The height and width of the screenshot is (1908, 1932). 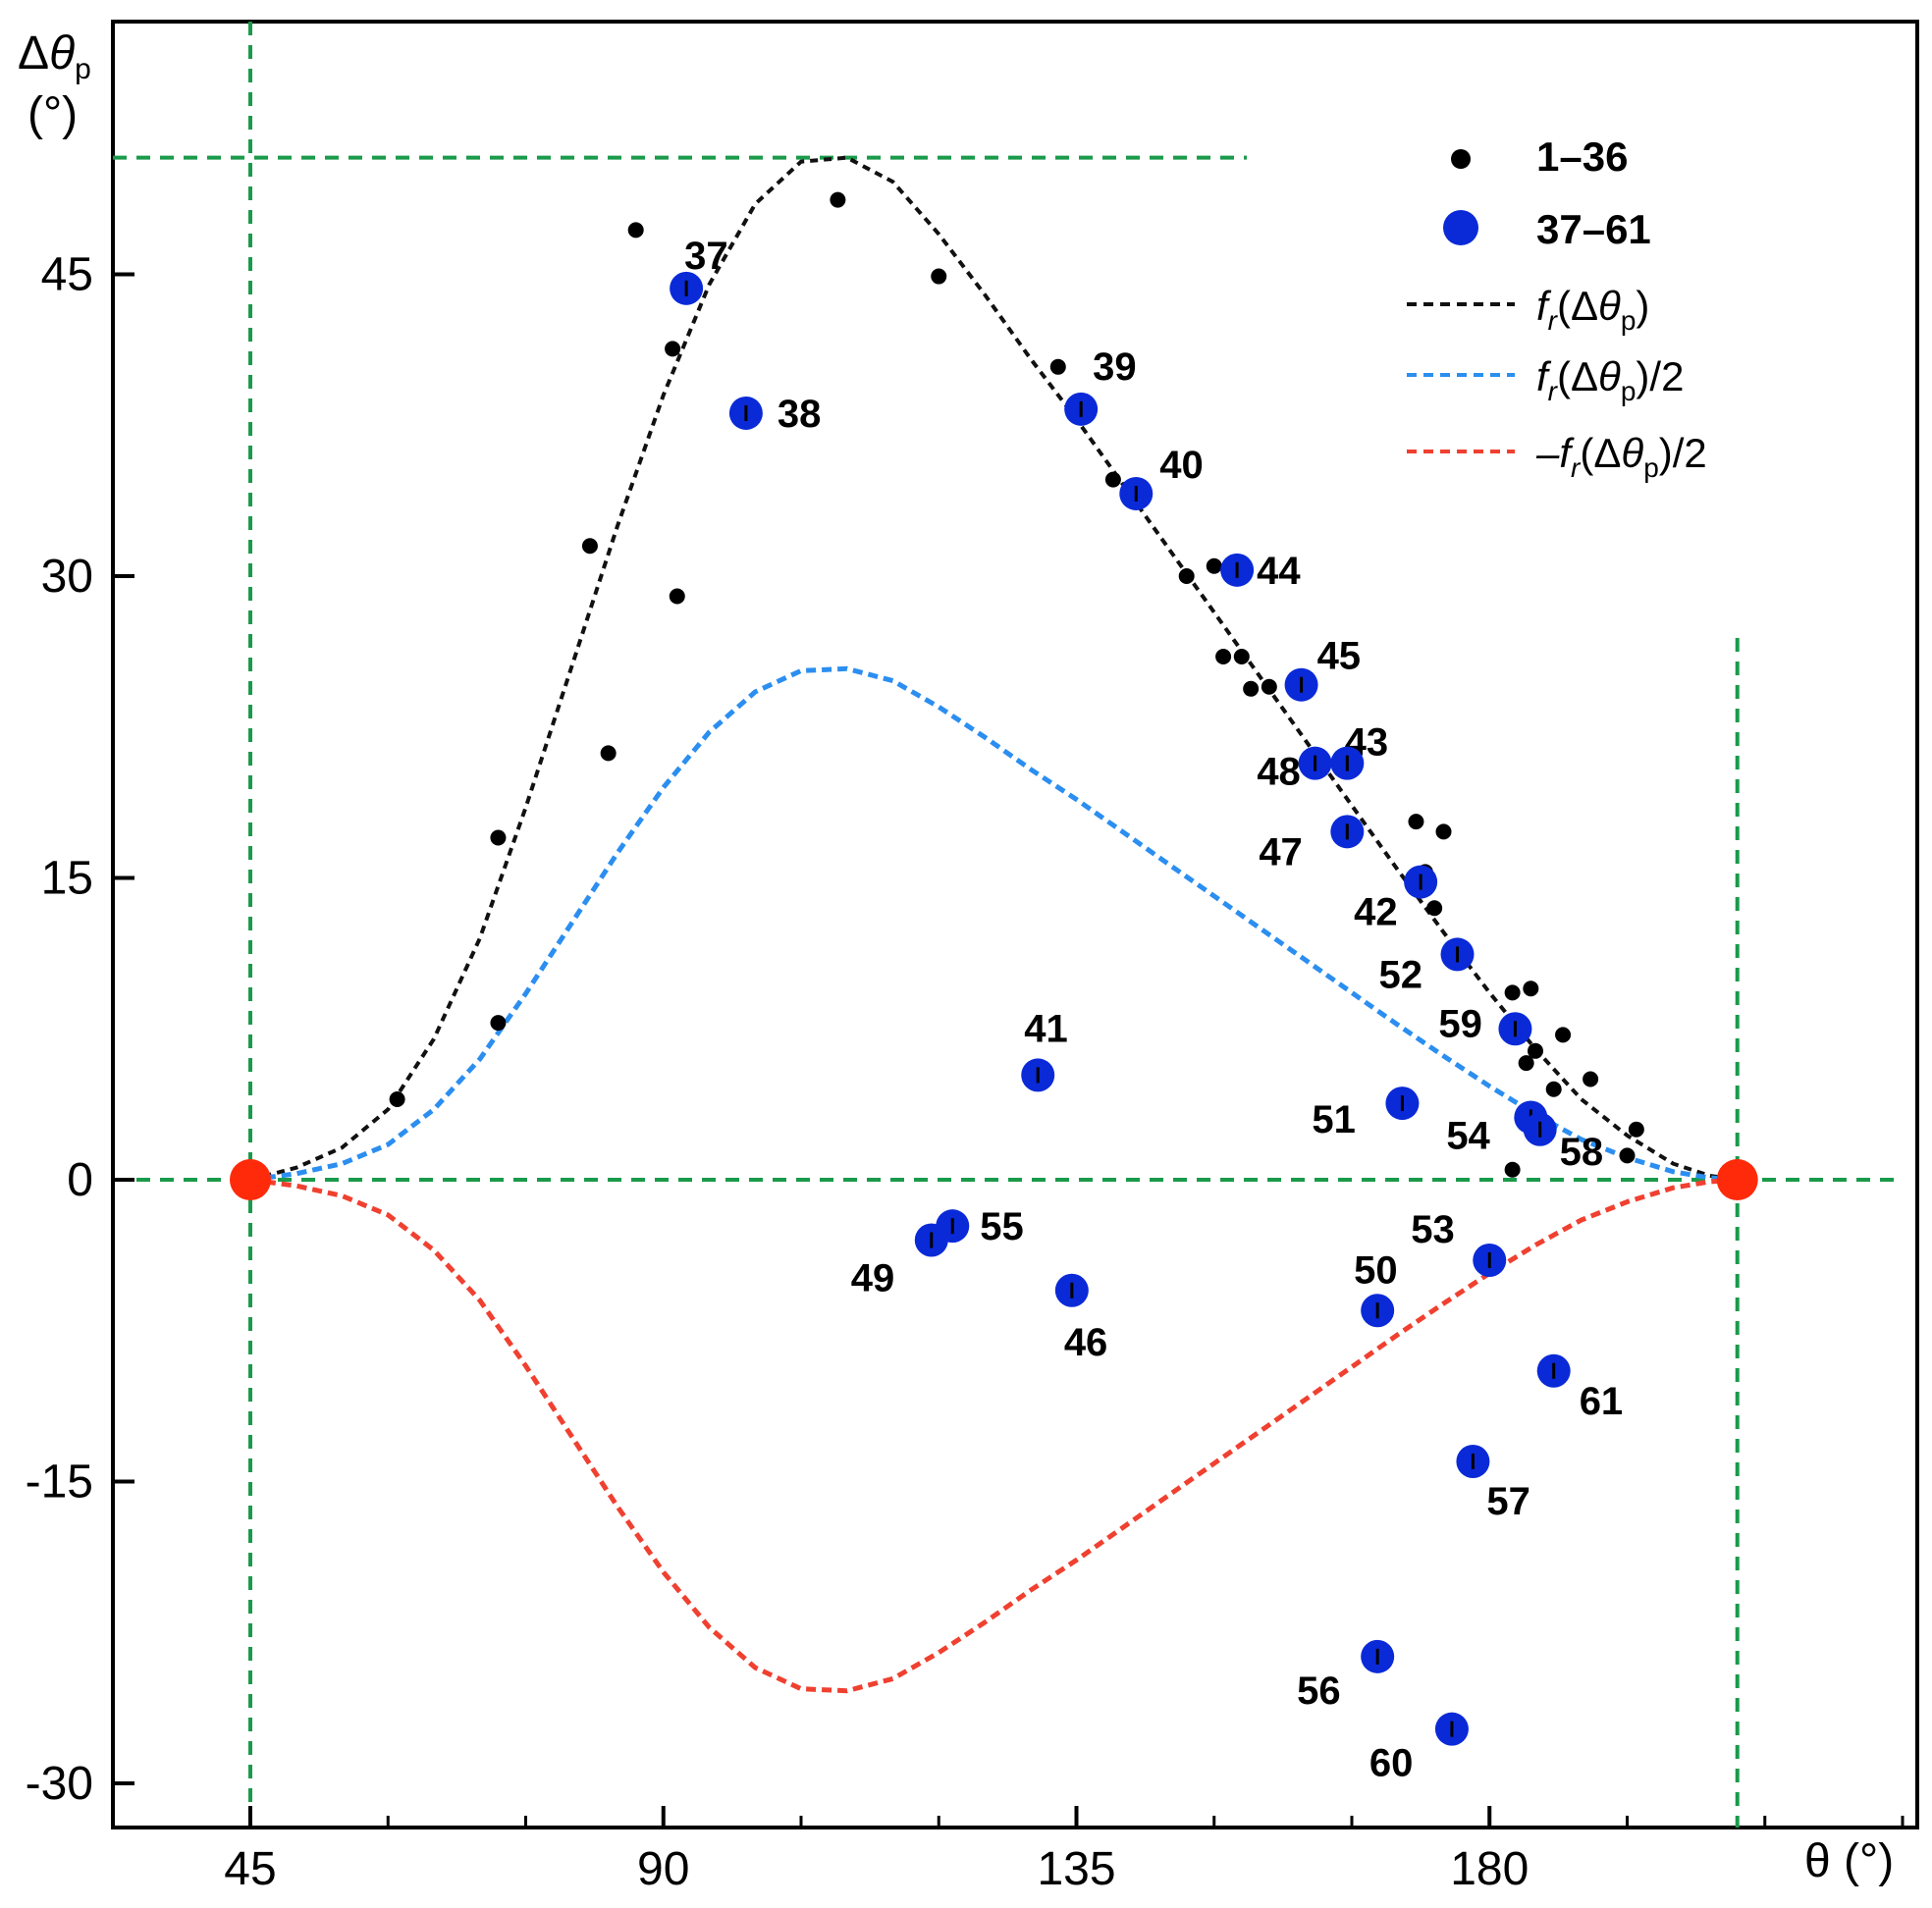 What do you see at coordinates (994, 1179) in the screenshot?
I see `endpoints` at bounding box center [994, 1179].